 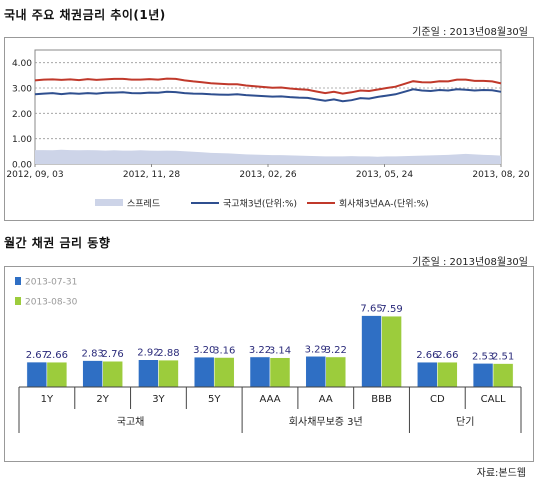 What do you see at coordinates (22, 115) in the screenshot?
I see `y-tick-label: 2.00` at bounding box center [22, 115].